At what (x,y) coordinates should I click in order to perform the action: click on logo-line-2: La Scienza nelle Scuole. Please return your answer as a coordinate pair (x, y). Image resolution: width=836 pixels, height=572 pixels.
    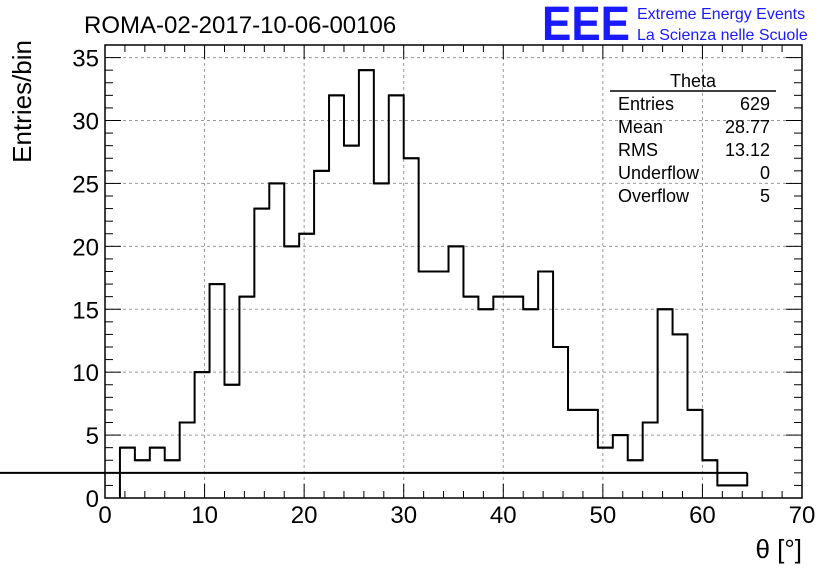
    Looking at the image, I should click on (722, 35).